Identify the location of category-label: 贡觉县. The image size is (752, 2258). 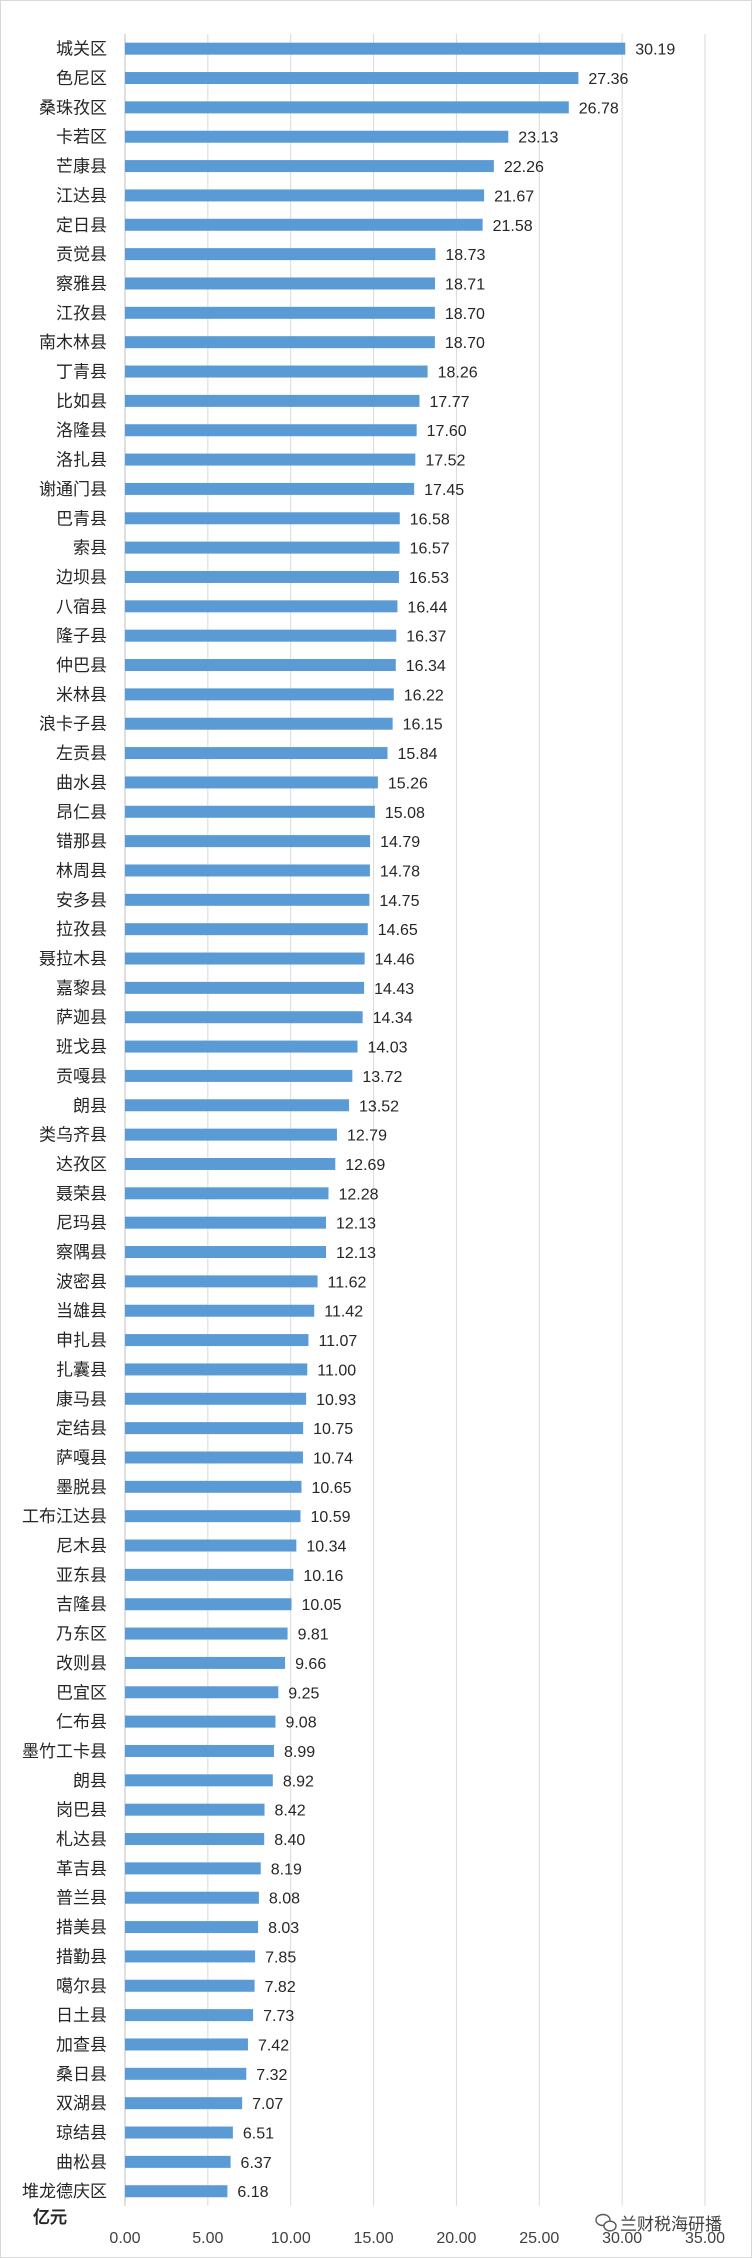
(81, 255).